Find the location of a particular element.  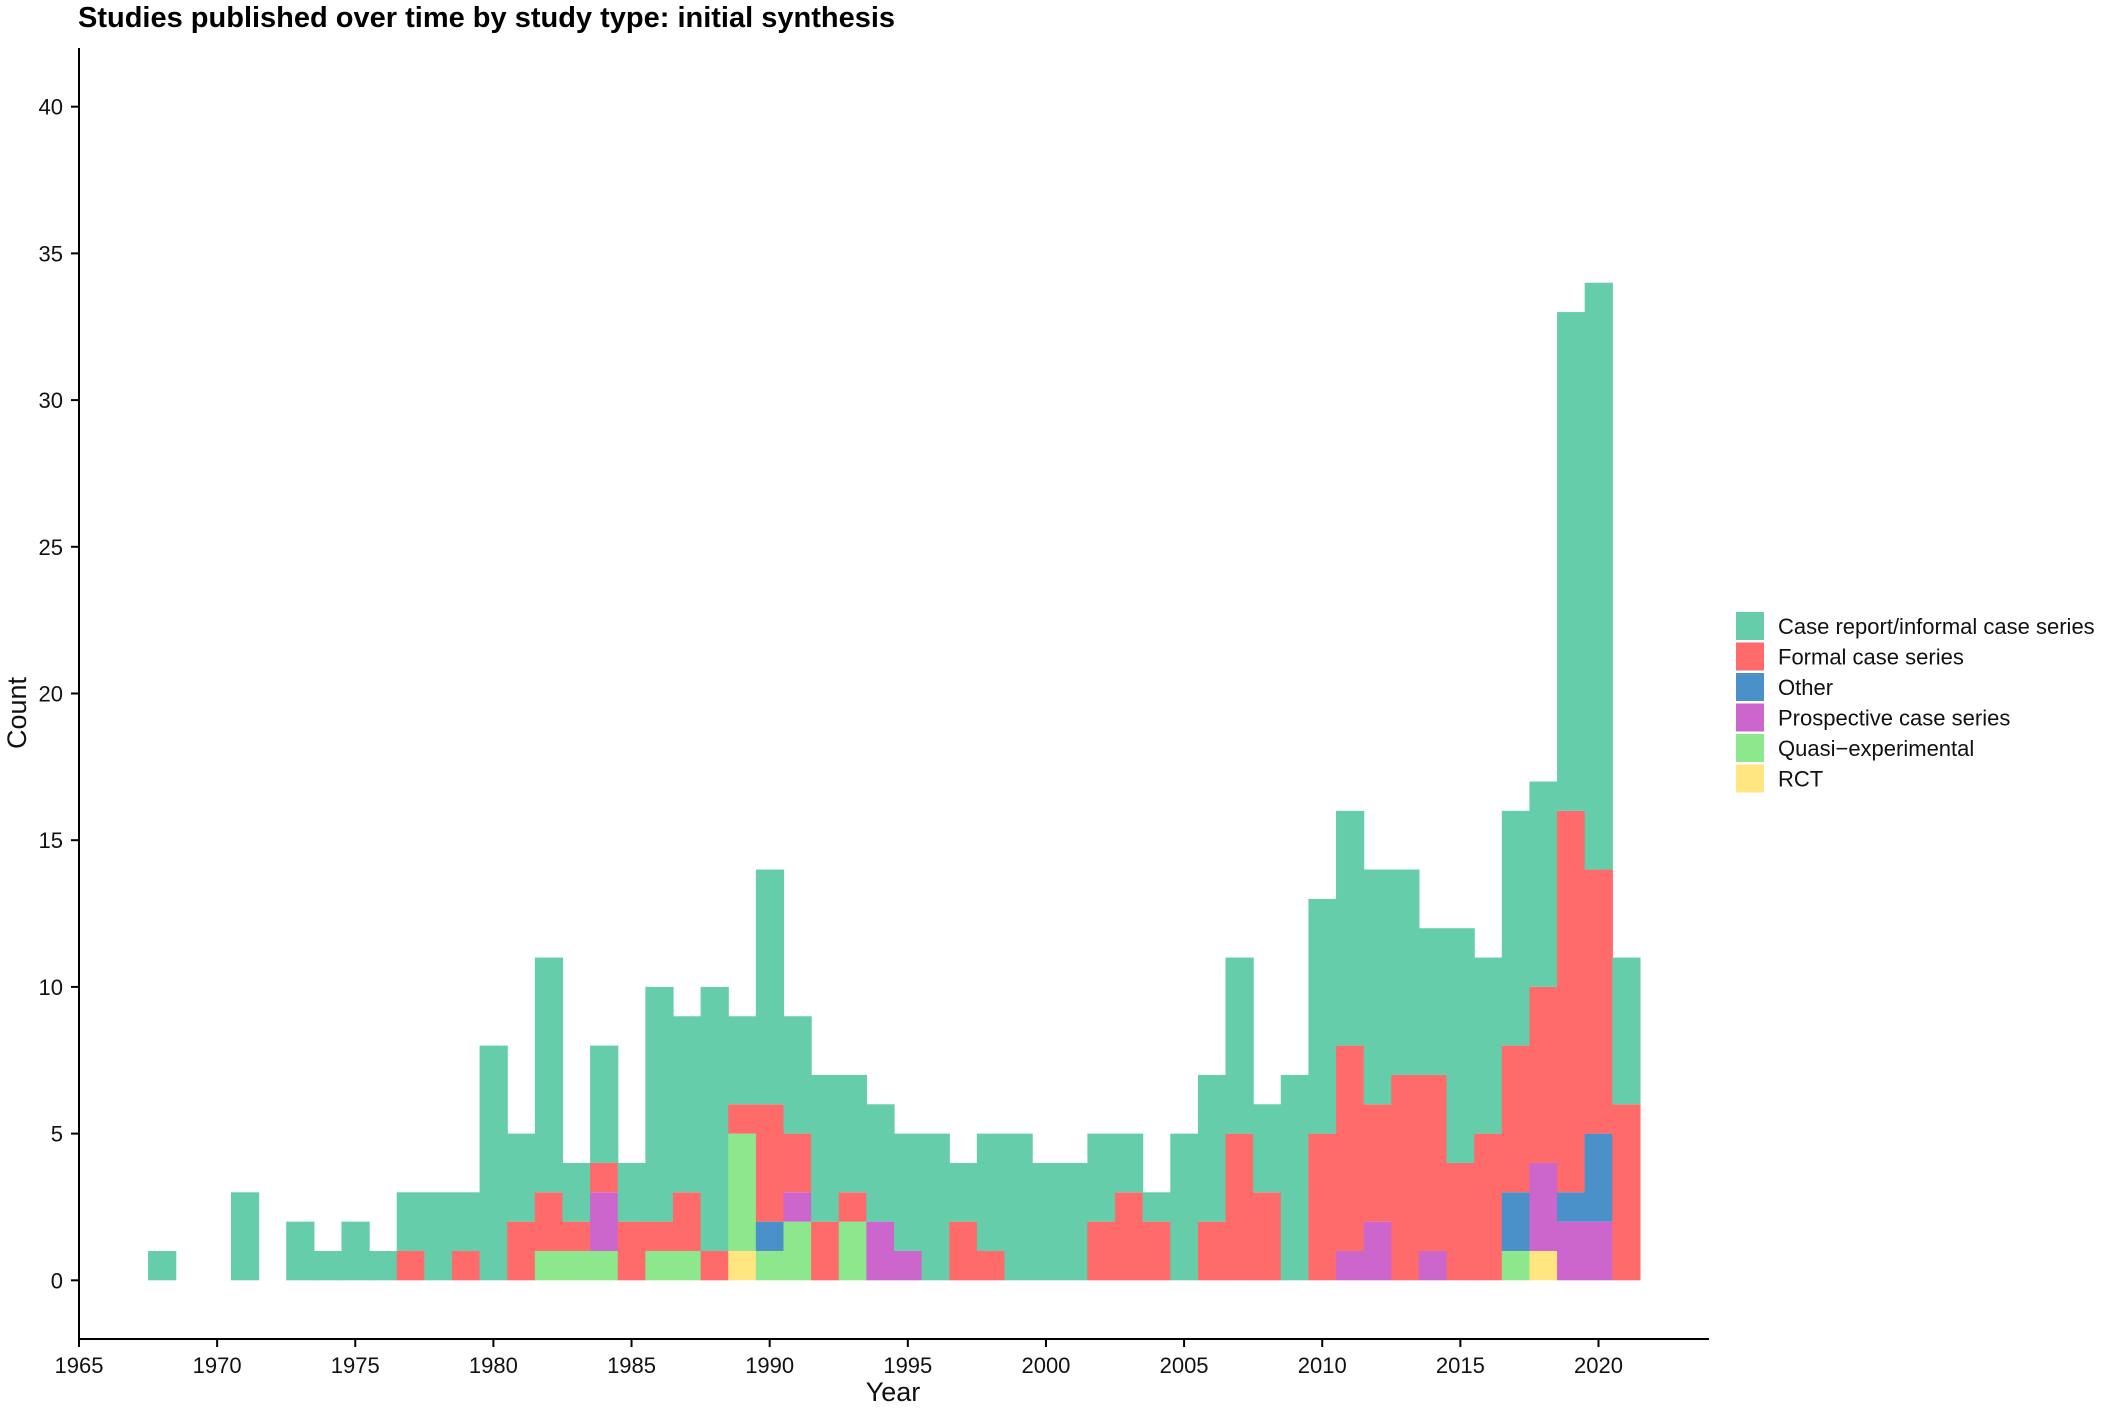

legend-label-1: Formal case series is located at coordinates (1871, 657).